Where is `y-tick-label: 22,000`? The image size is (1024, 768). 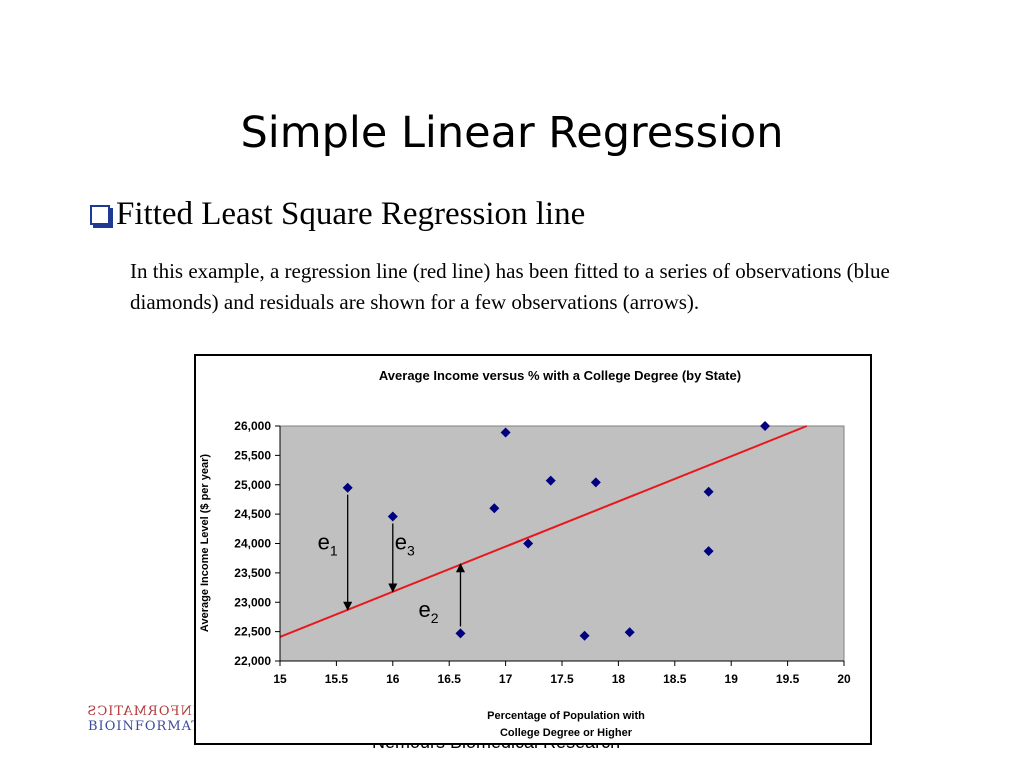 y-tick-label: 22,000 is located at coordinates (252, 661).